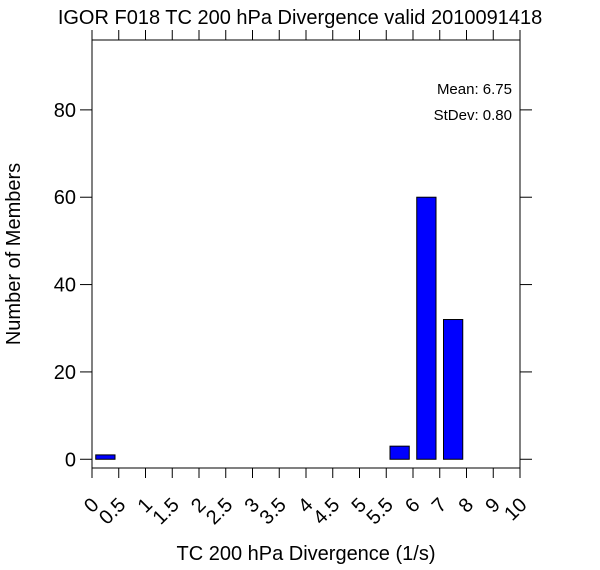 Image resolution: width=600 pixels, height=570 pixels. Describe the element at coordinates (70, 460) in the screenshot. I see `y-tick-label: 0` at that location.